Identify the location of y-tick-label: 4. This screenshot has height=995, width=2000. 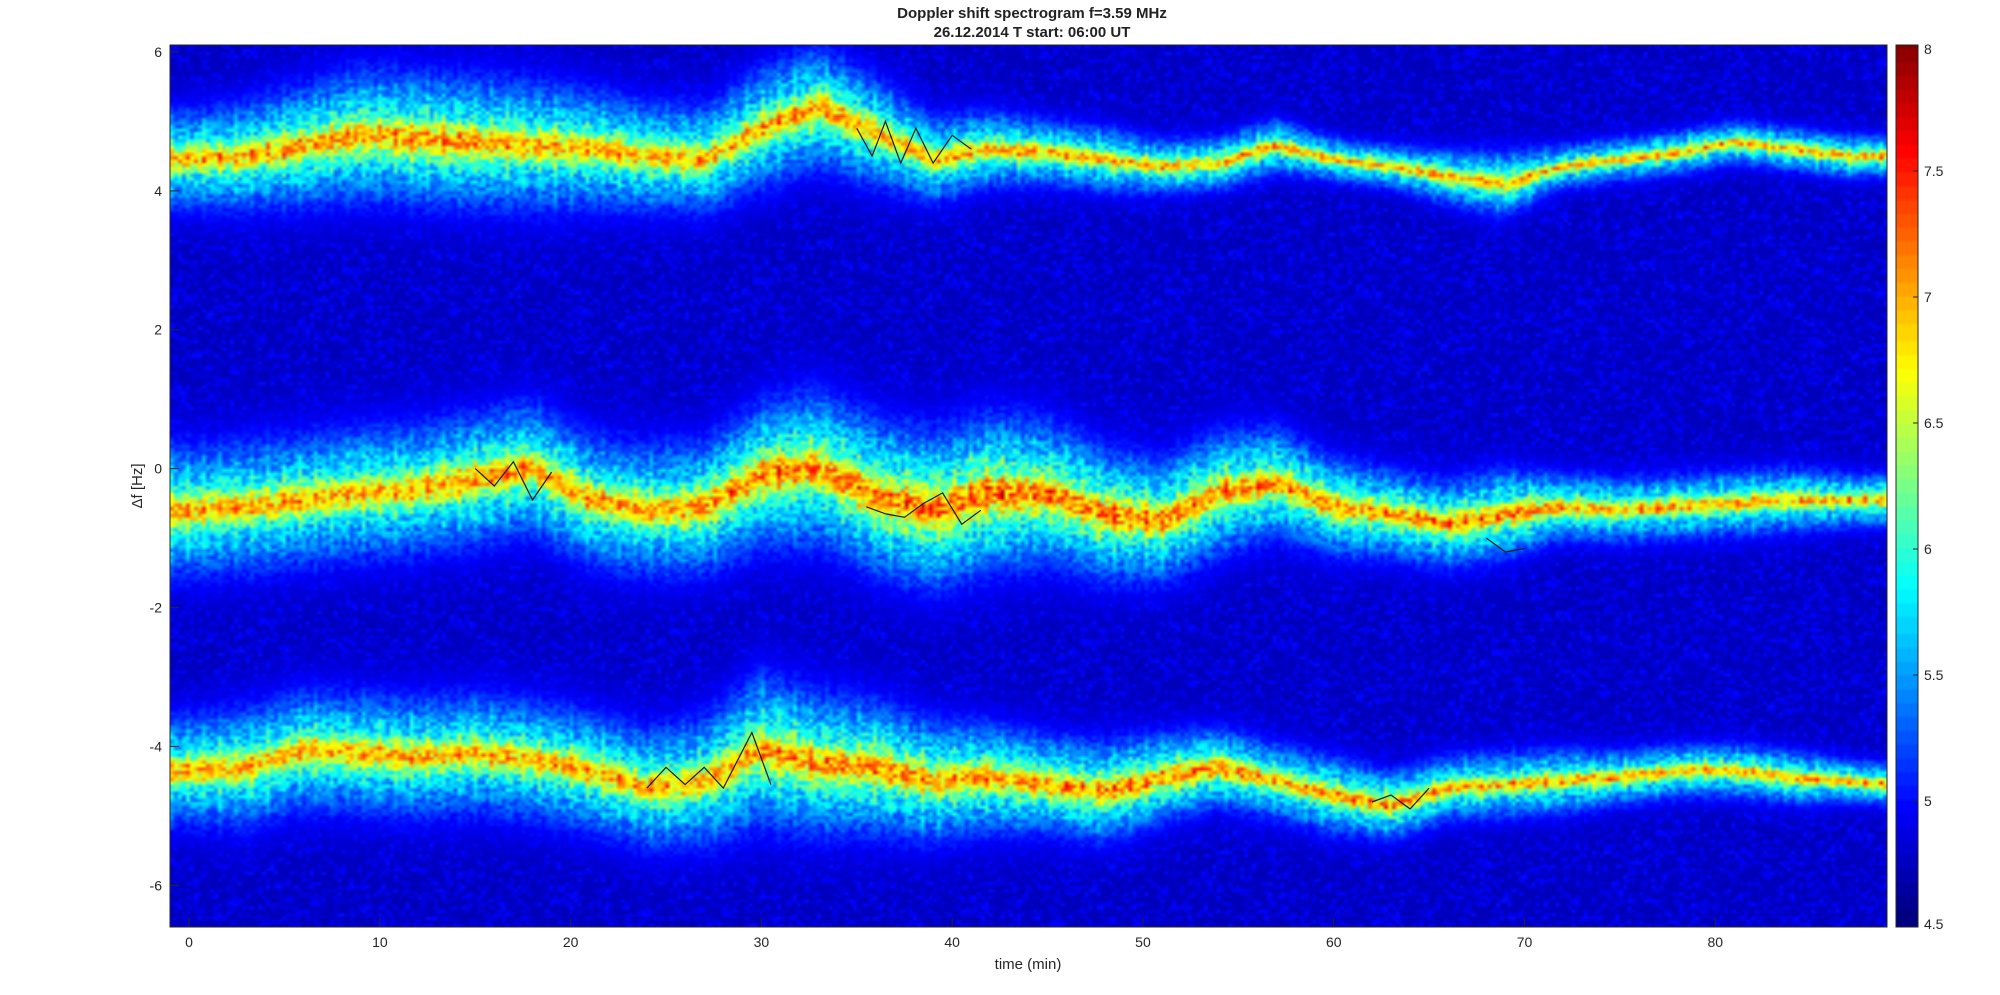
(158, 191).